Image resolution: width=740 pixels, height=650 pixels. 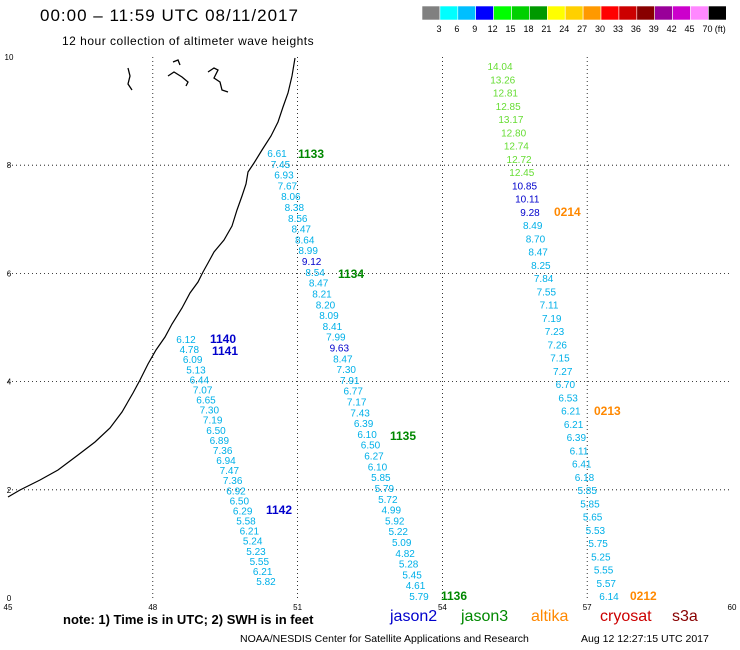 What do you see at coordinates (295, 208) in the screenshot?
I see `swh-value: 8.38` at bounding box center [295, 208].